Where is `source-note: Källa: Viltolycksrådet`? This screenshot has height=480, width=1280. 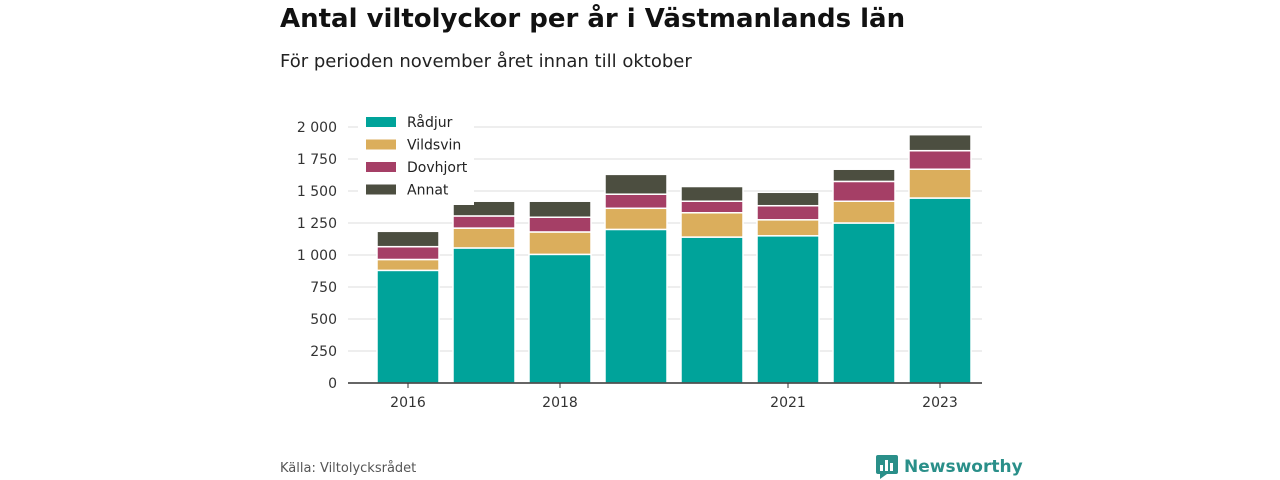 source-note: Källa: Viltolycksrådet is located at coordinates (348, 468).